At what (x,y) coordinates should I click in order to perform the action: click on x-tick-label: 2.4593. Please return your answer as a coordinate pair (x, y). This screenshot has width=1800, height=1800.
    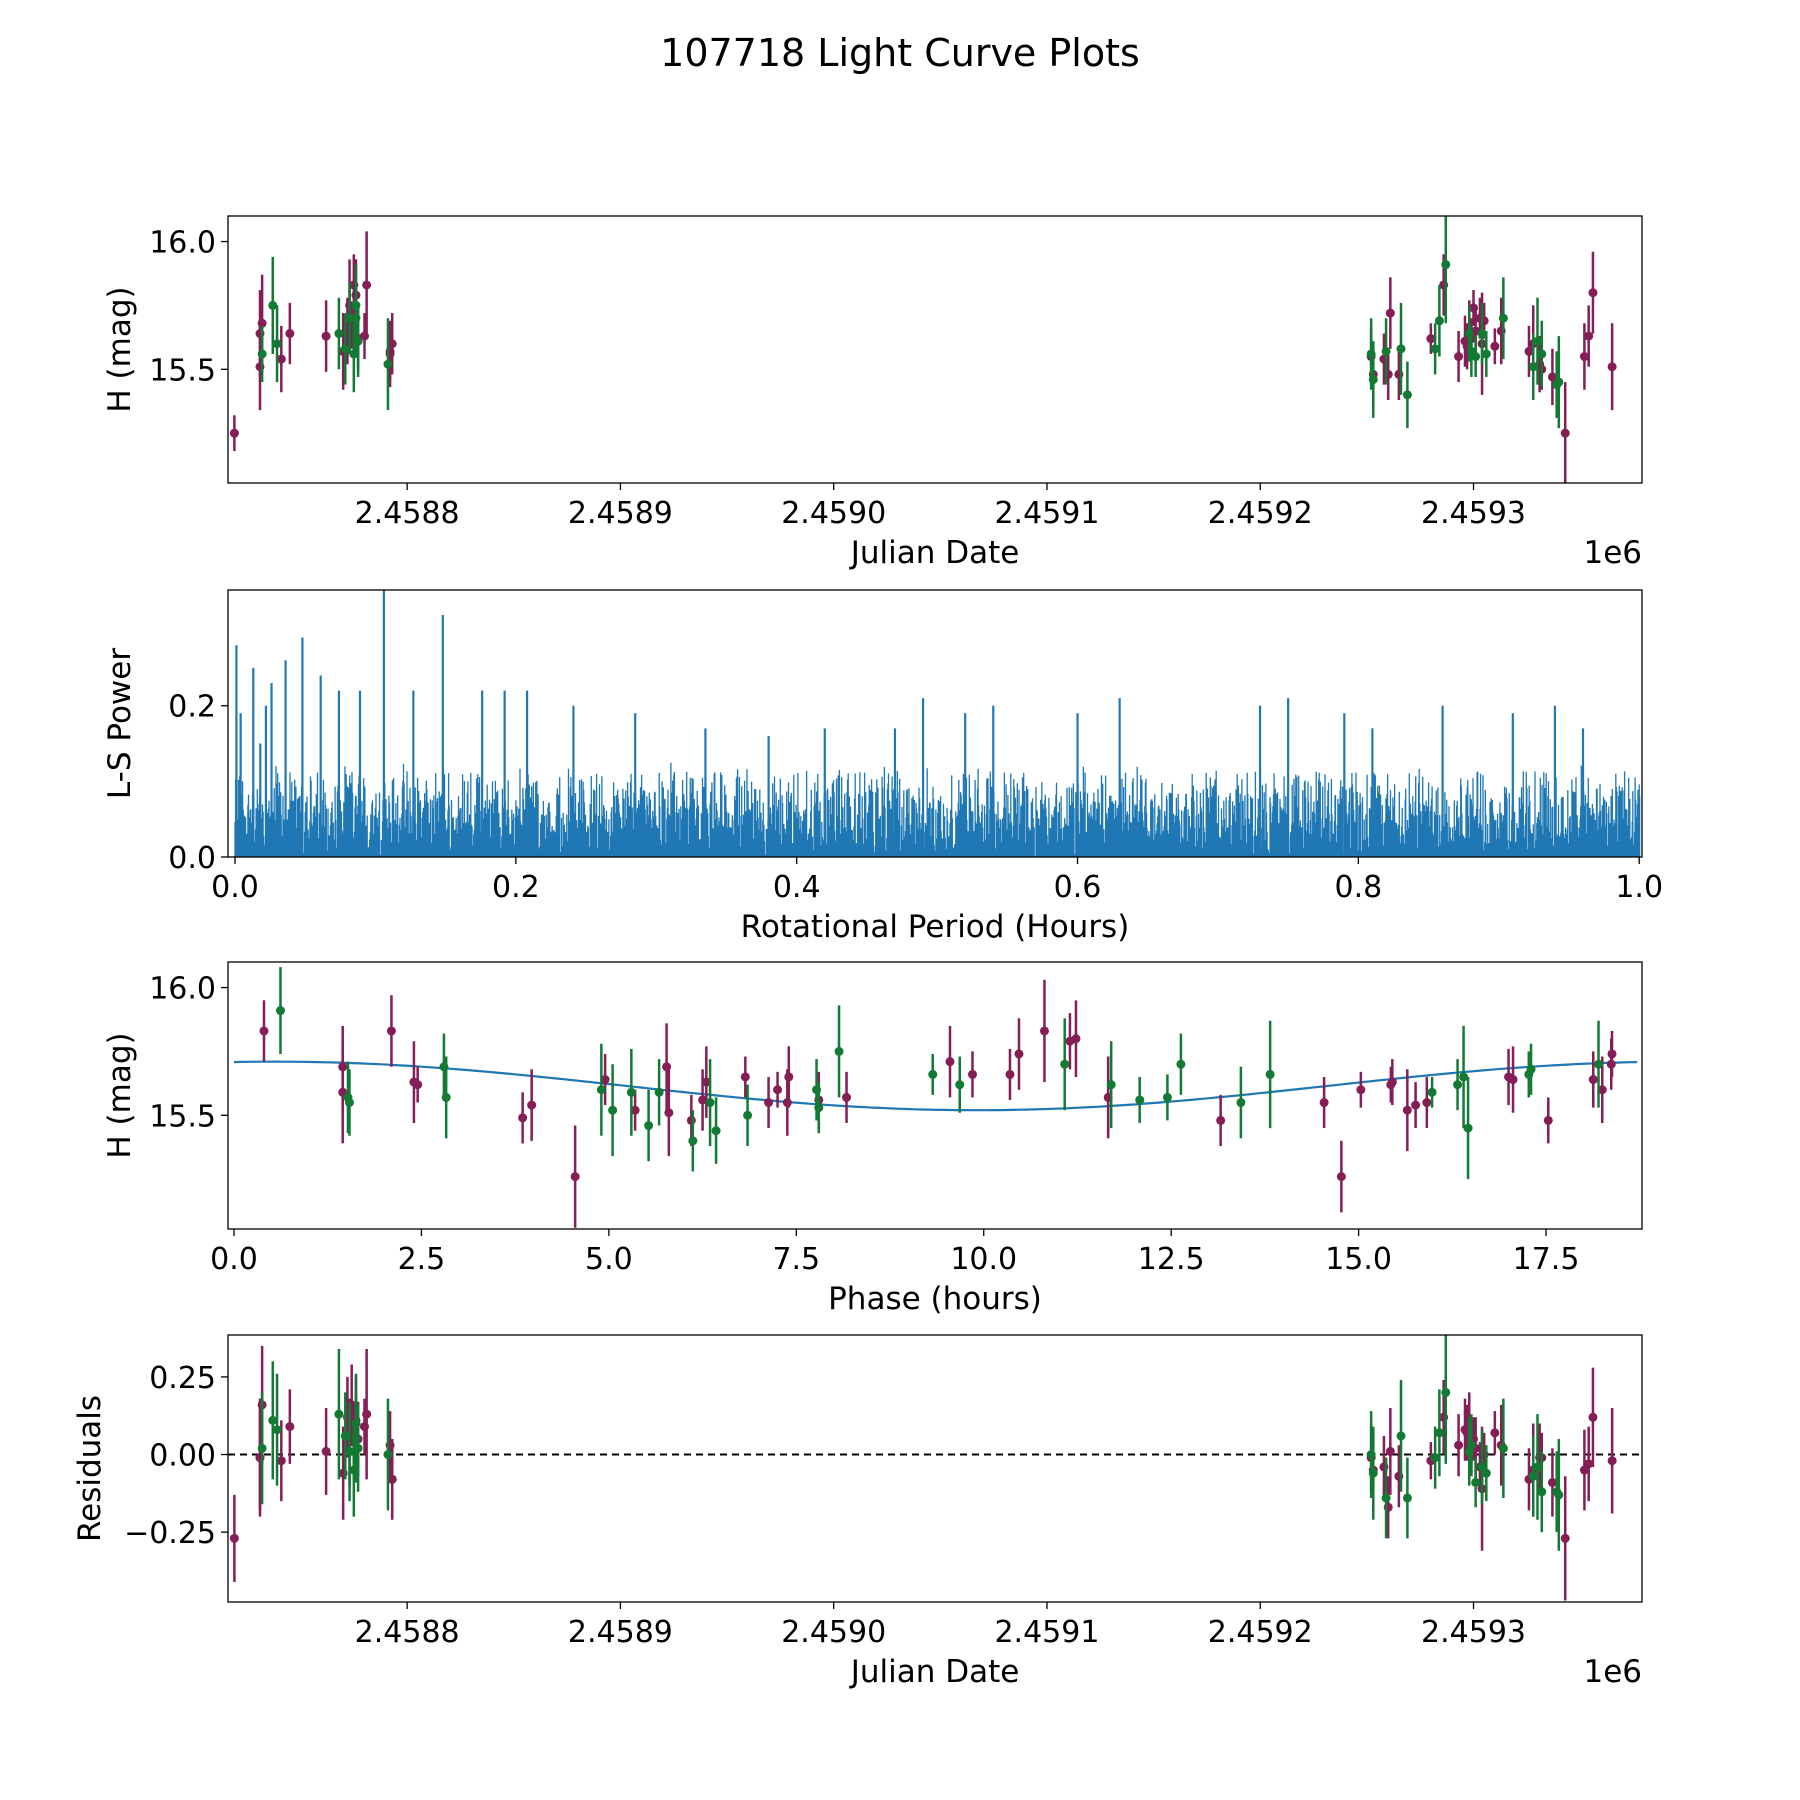
    Looking at the image, I should click on (1473, 1632).